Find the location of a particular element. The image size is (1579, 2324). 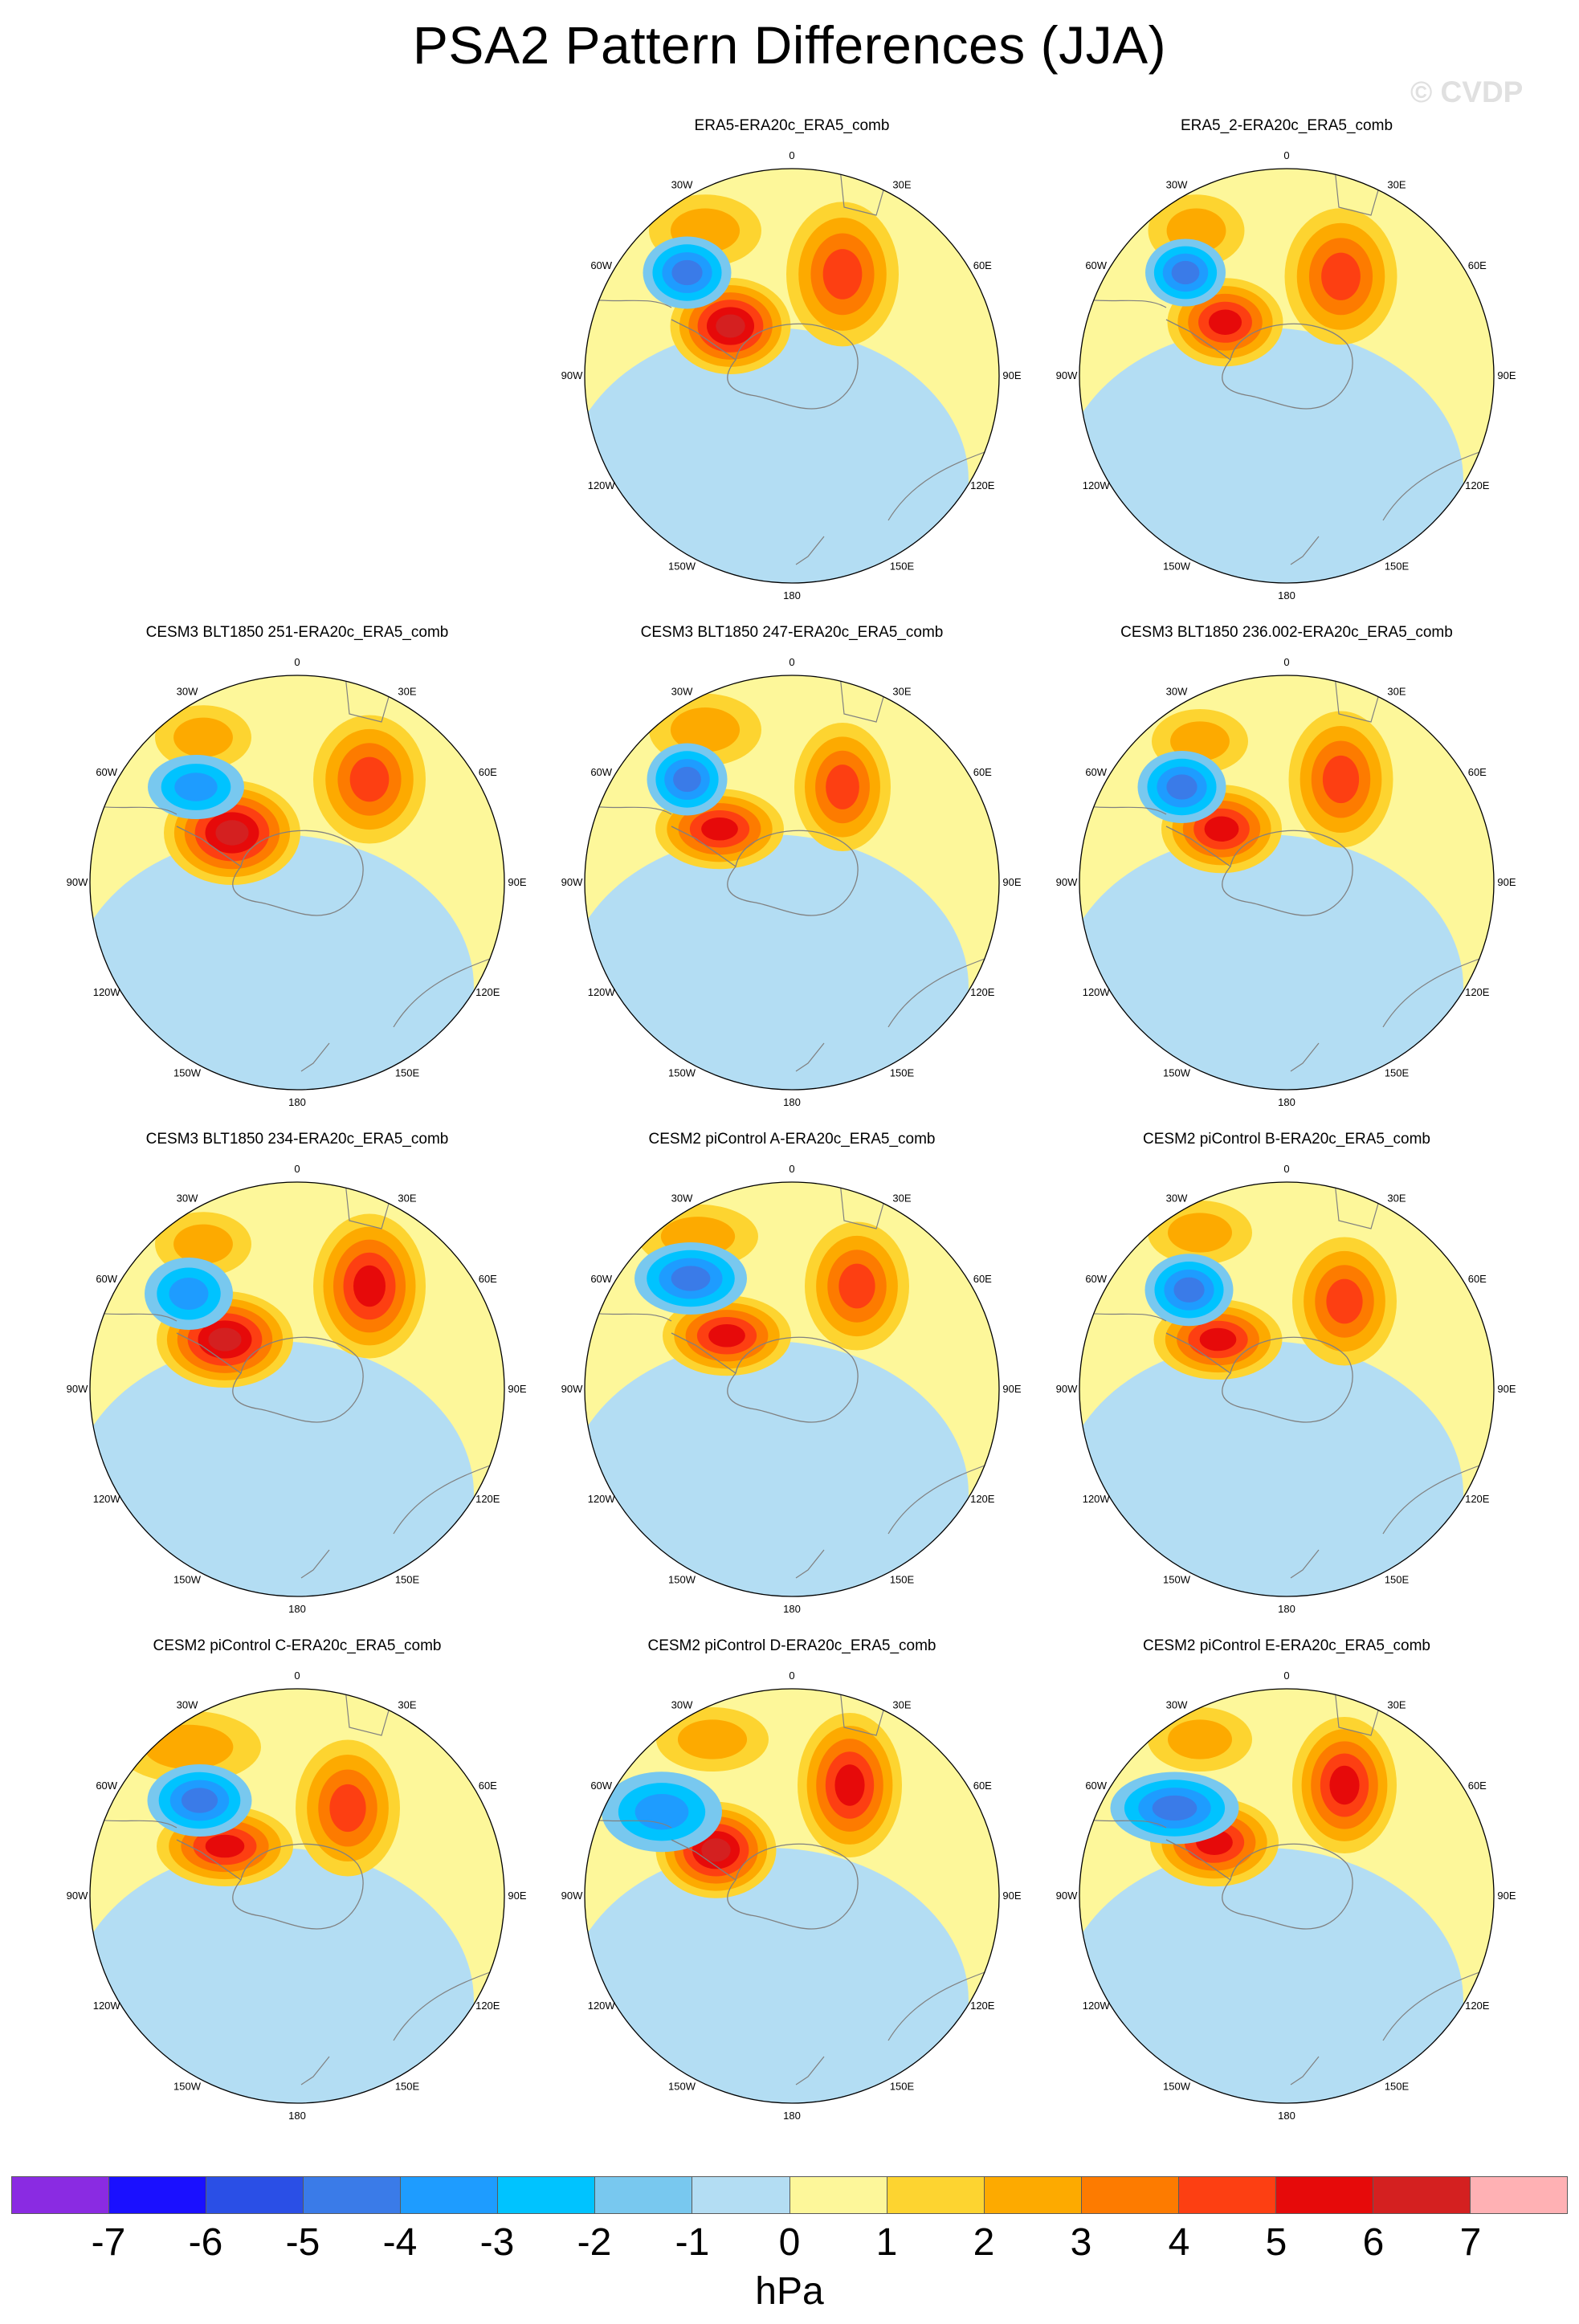

figure-title: PSA2 Pattern Differences (JJA) is located at coordinates (789, 45).